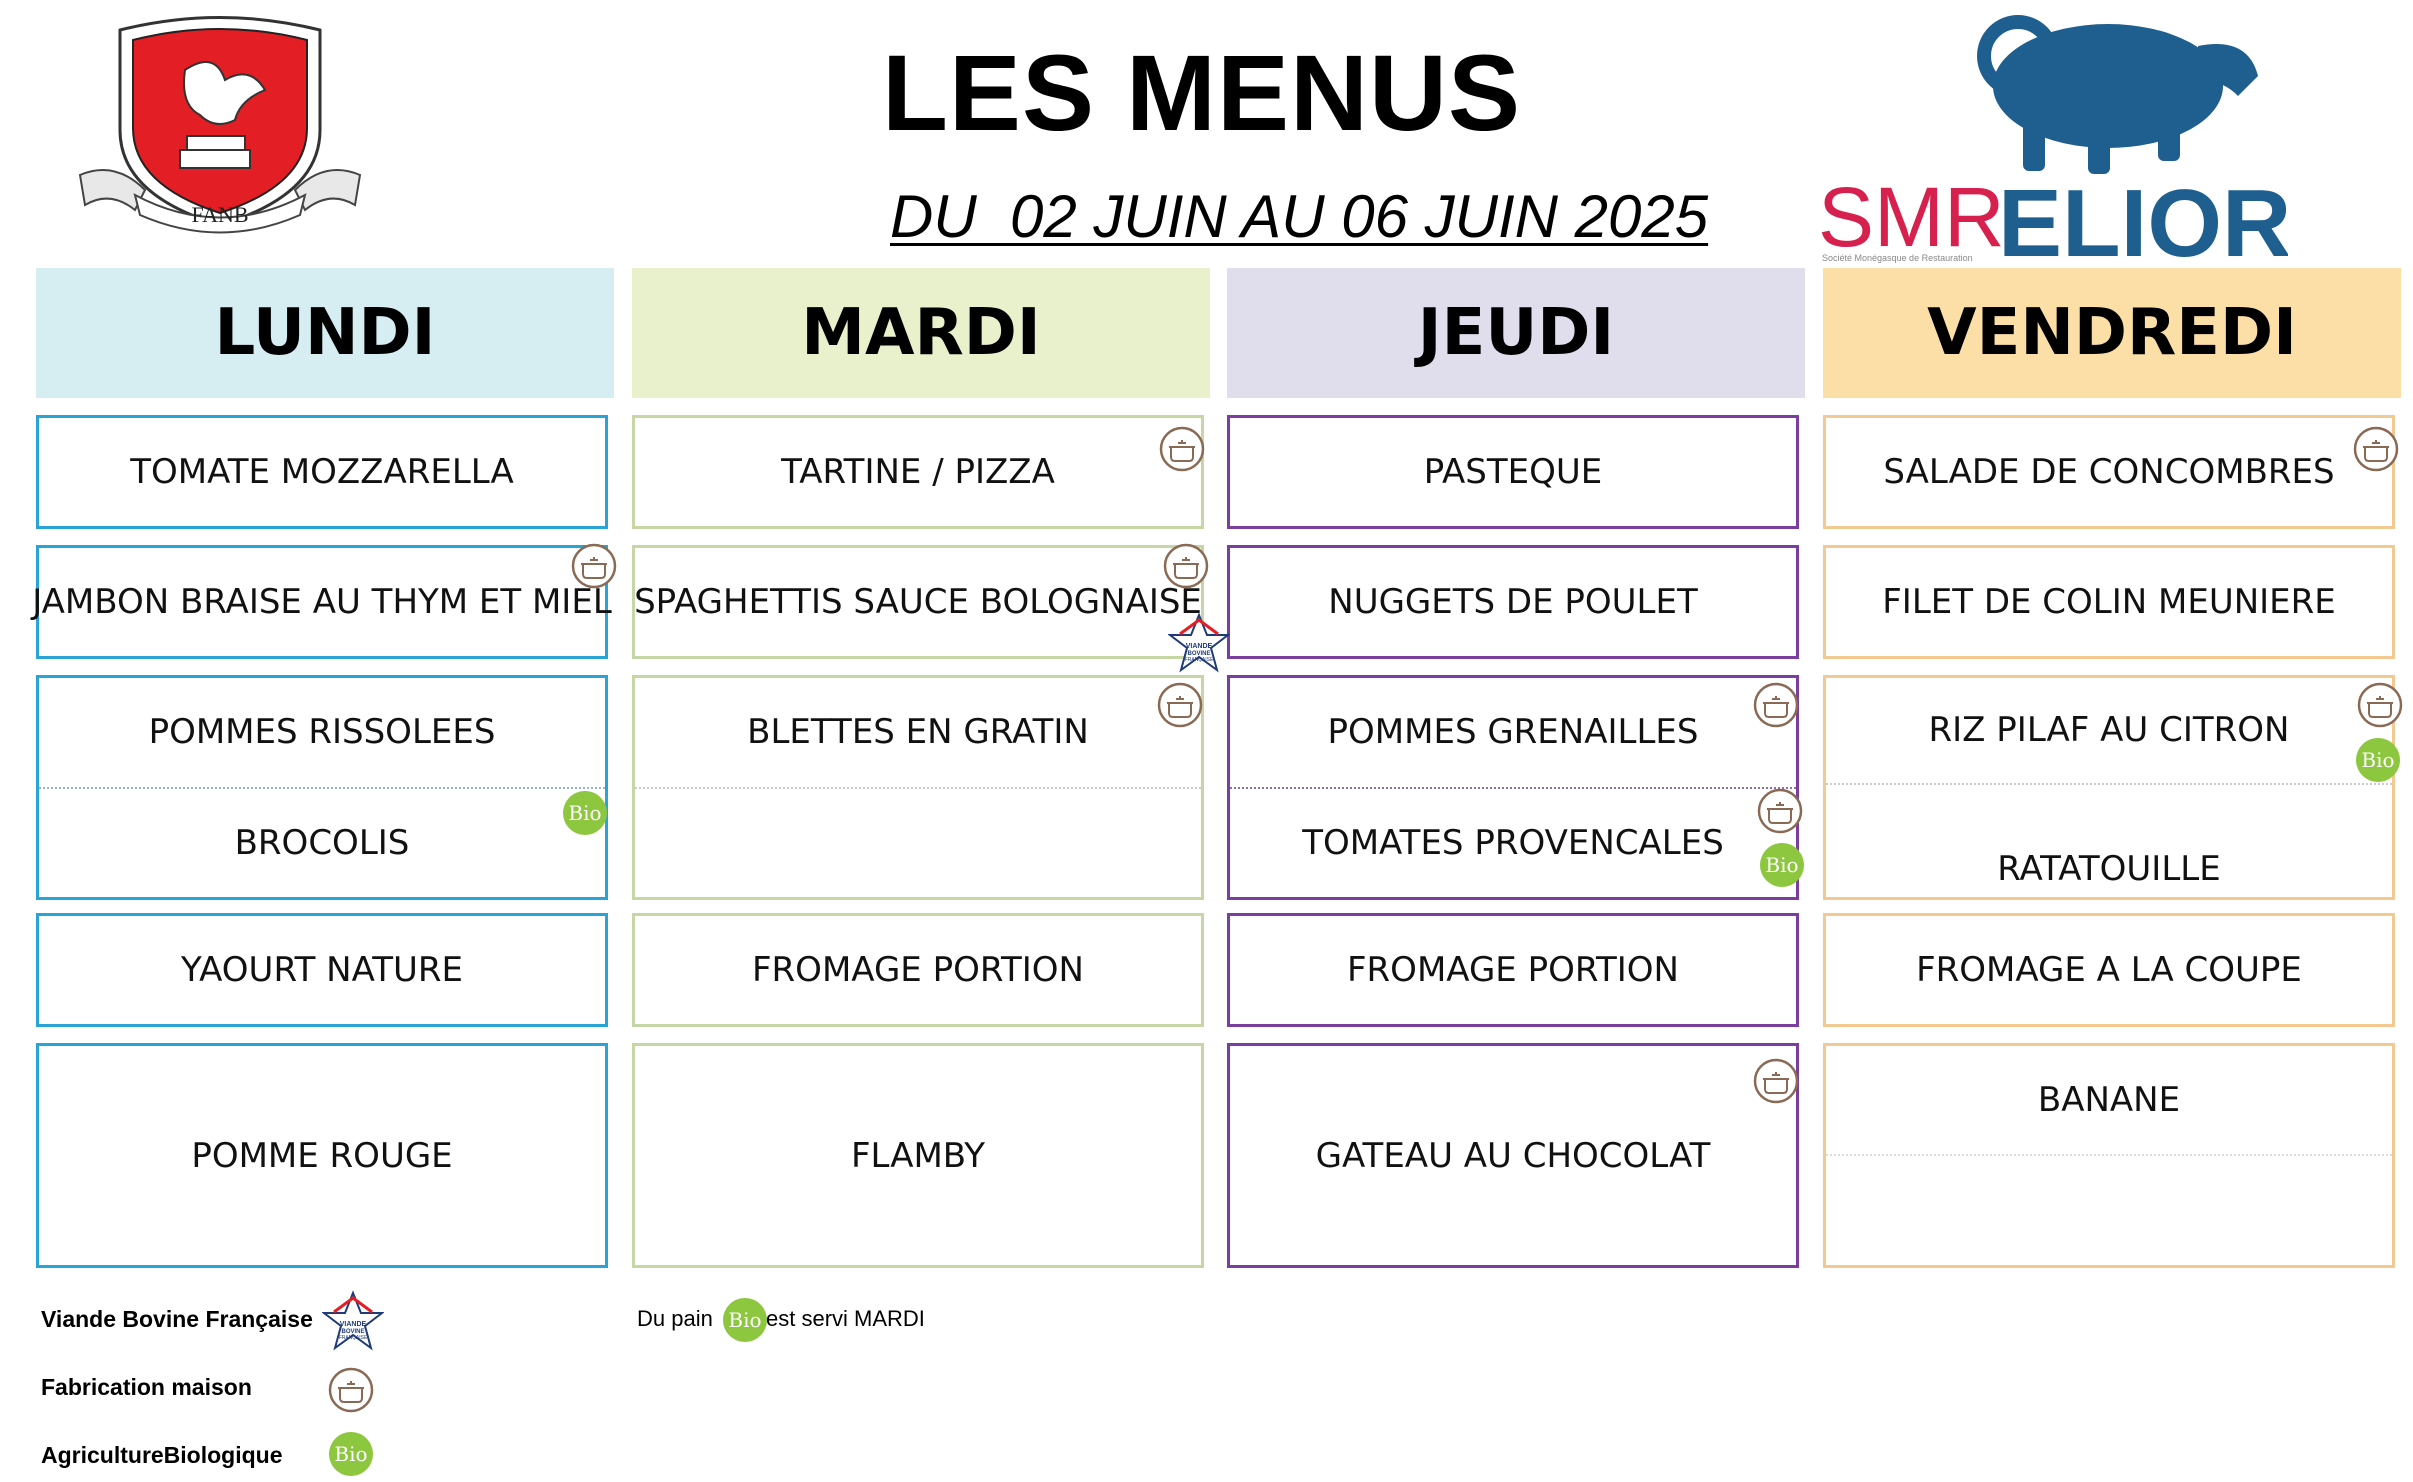 This screenshot has height=1482, width=2413. I want to click on mardi-garniture: BLETTES EN GRATIN, so click(918, 787).